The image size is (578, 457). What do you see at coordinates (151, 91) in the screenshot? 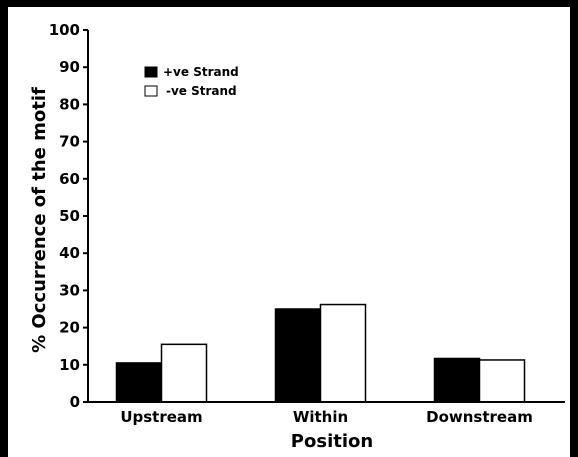
I see `legend-swatch-negative-strand` at bounding box center [151, 91].